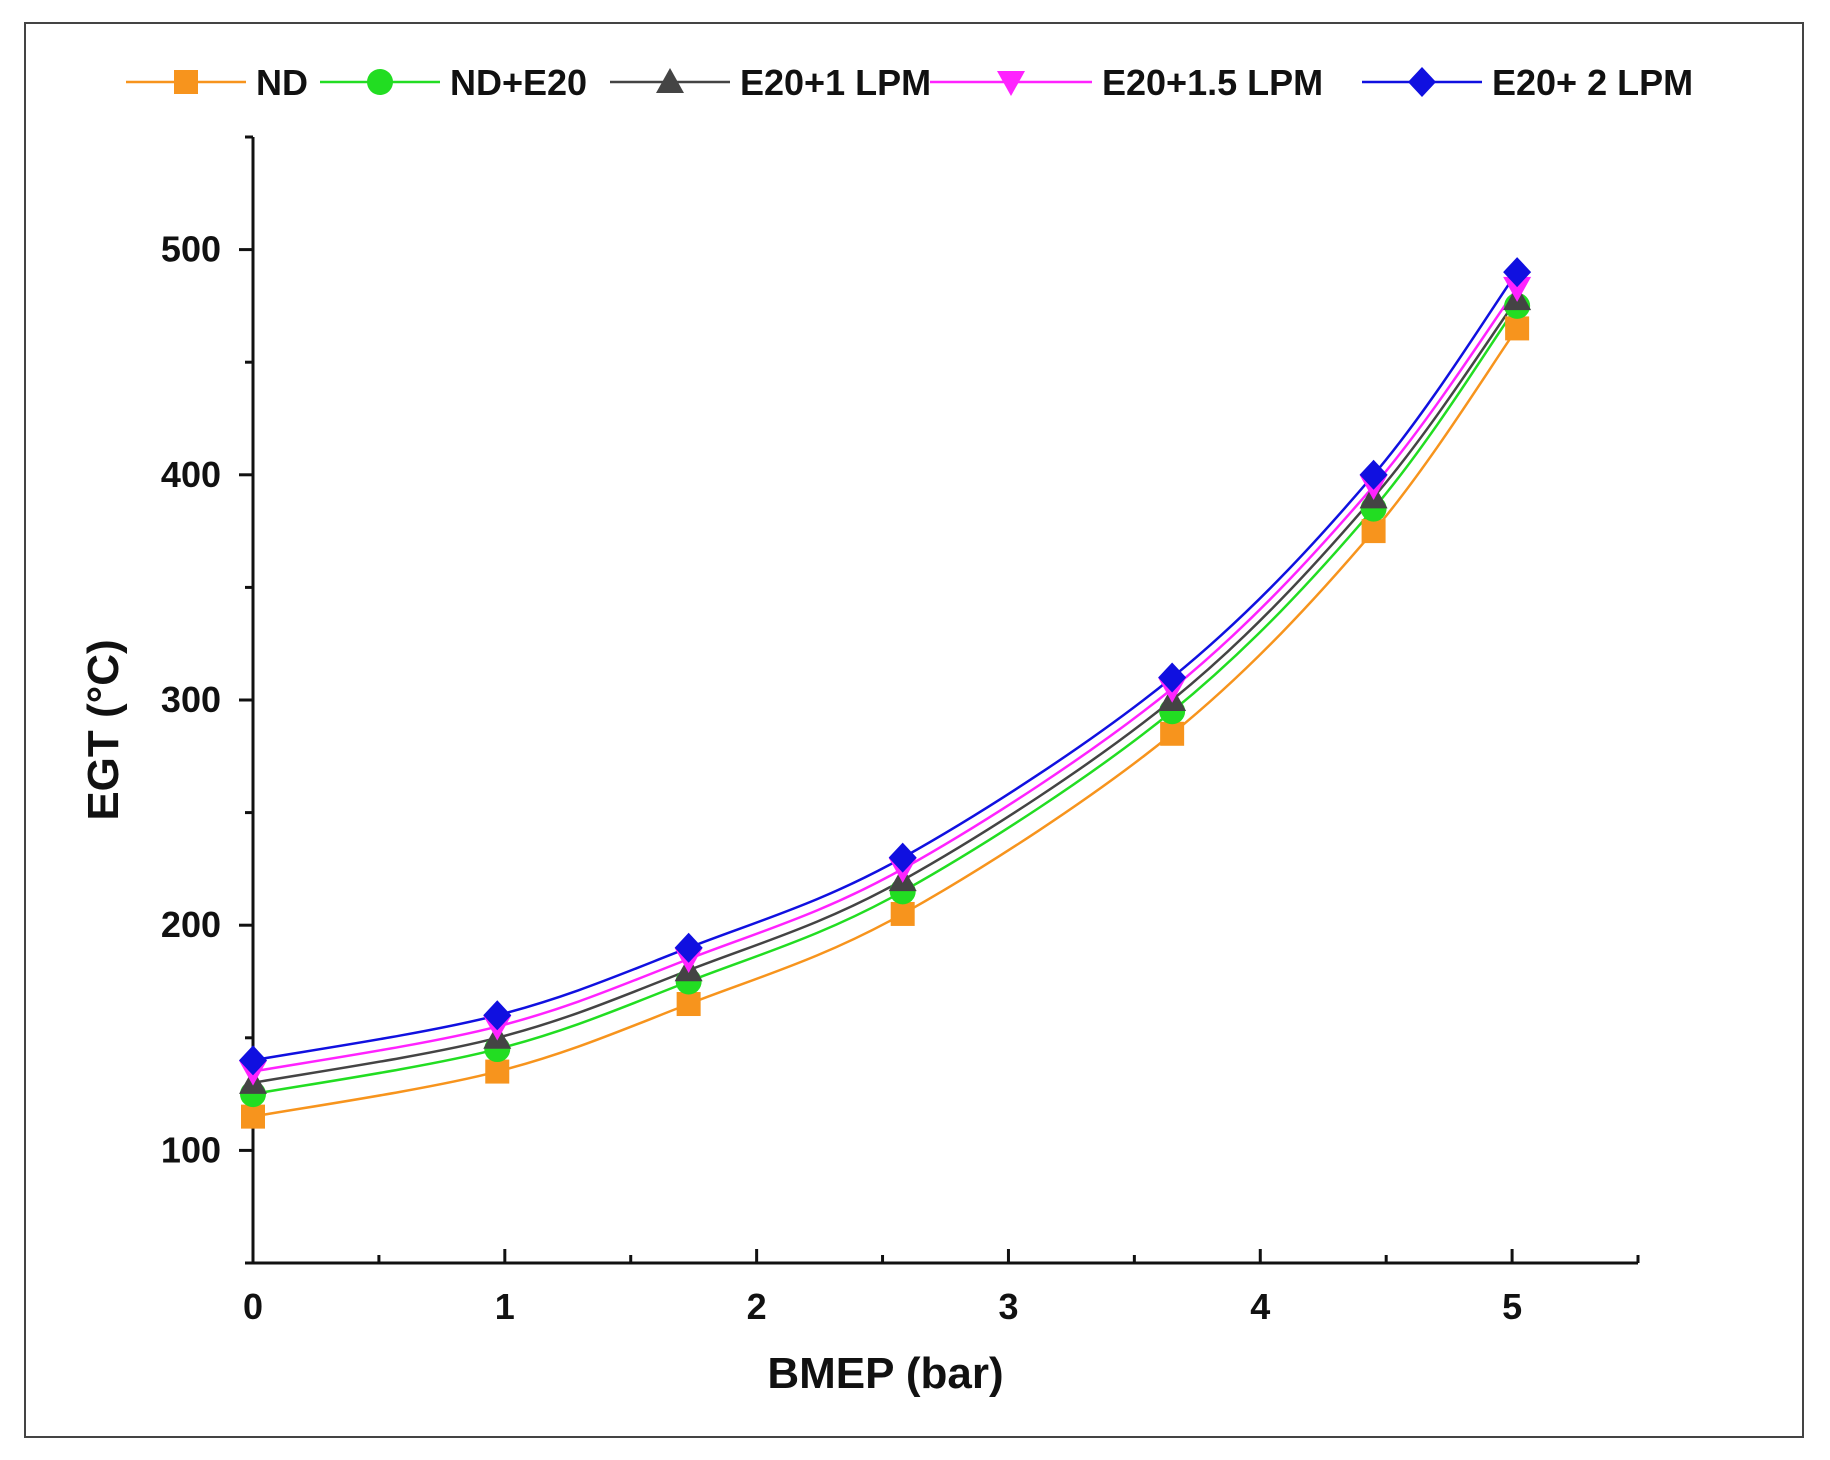 The height and width of the screenshot is (1460, 1830). What do you see at coordinates (1512, 1306) in the screenshot?
I see `x-tick-label: 5` at bounding box center [1512, 1306].